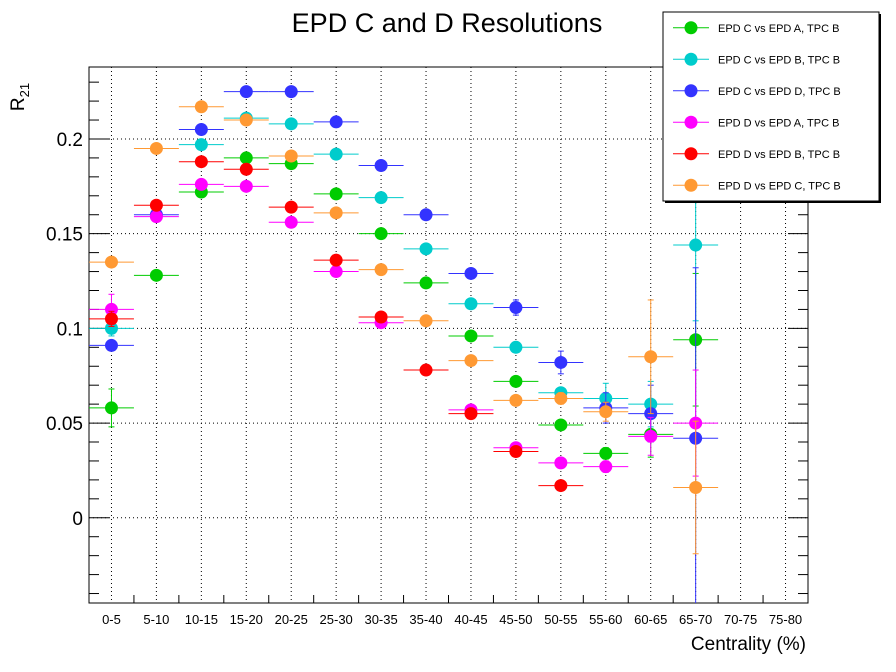 The width and height of the screenshot is (896, 672). I want to click on chart-title: EPD C and D Resolutions, so click(447, 23).